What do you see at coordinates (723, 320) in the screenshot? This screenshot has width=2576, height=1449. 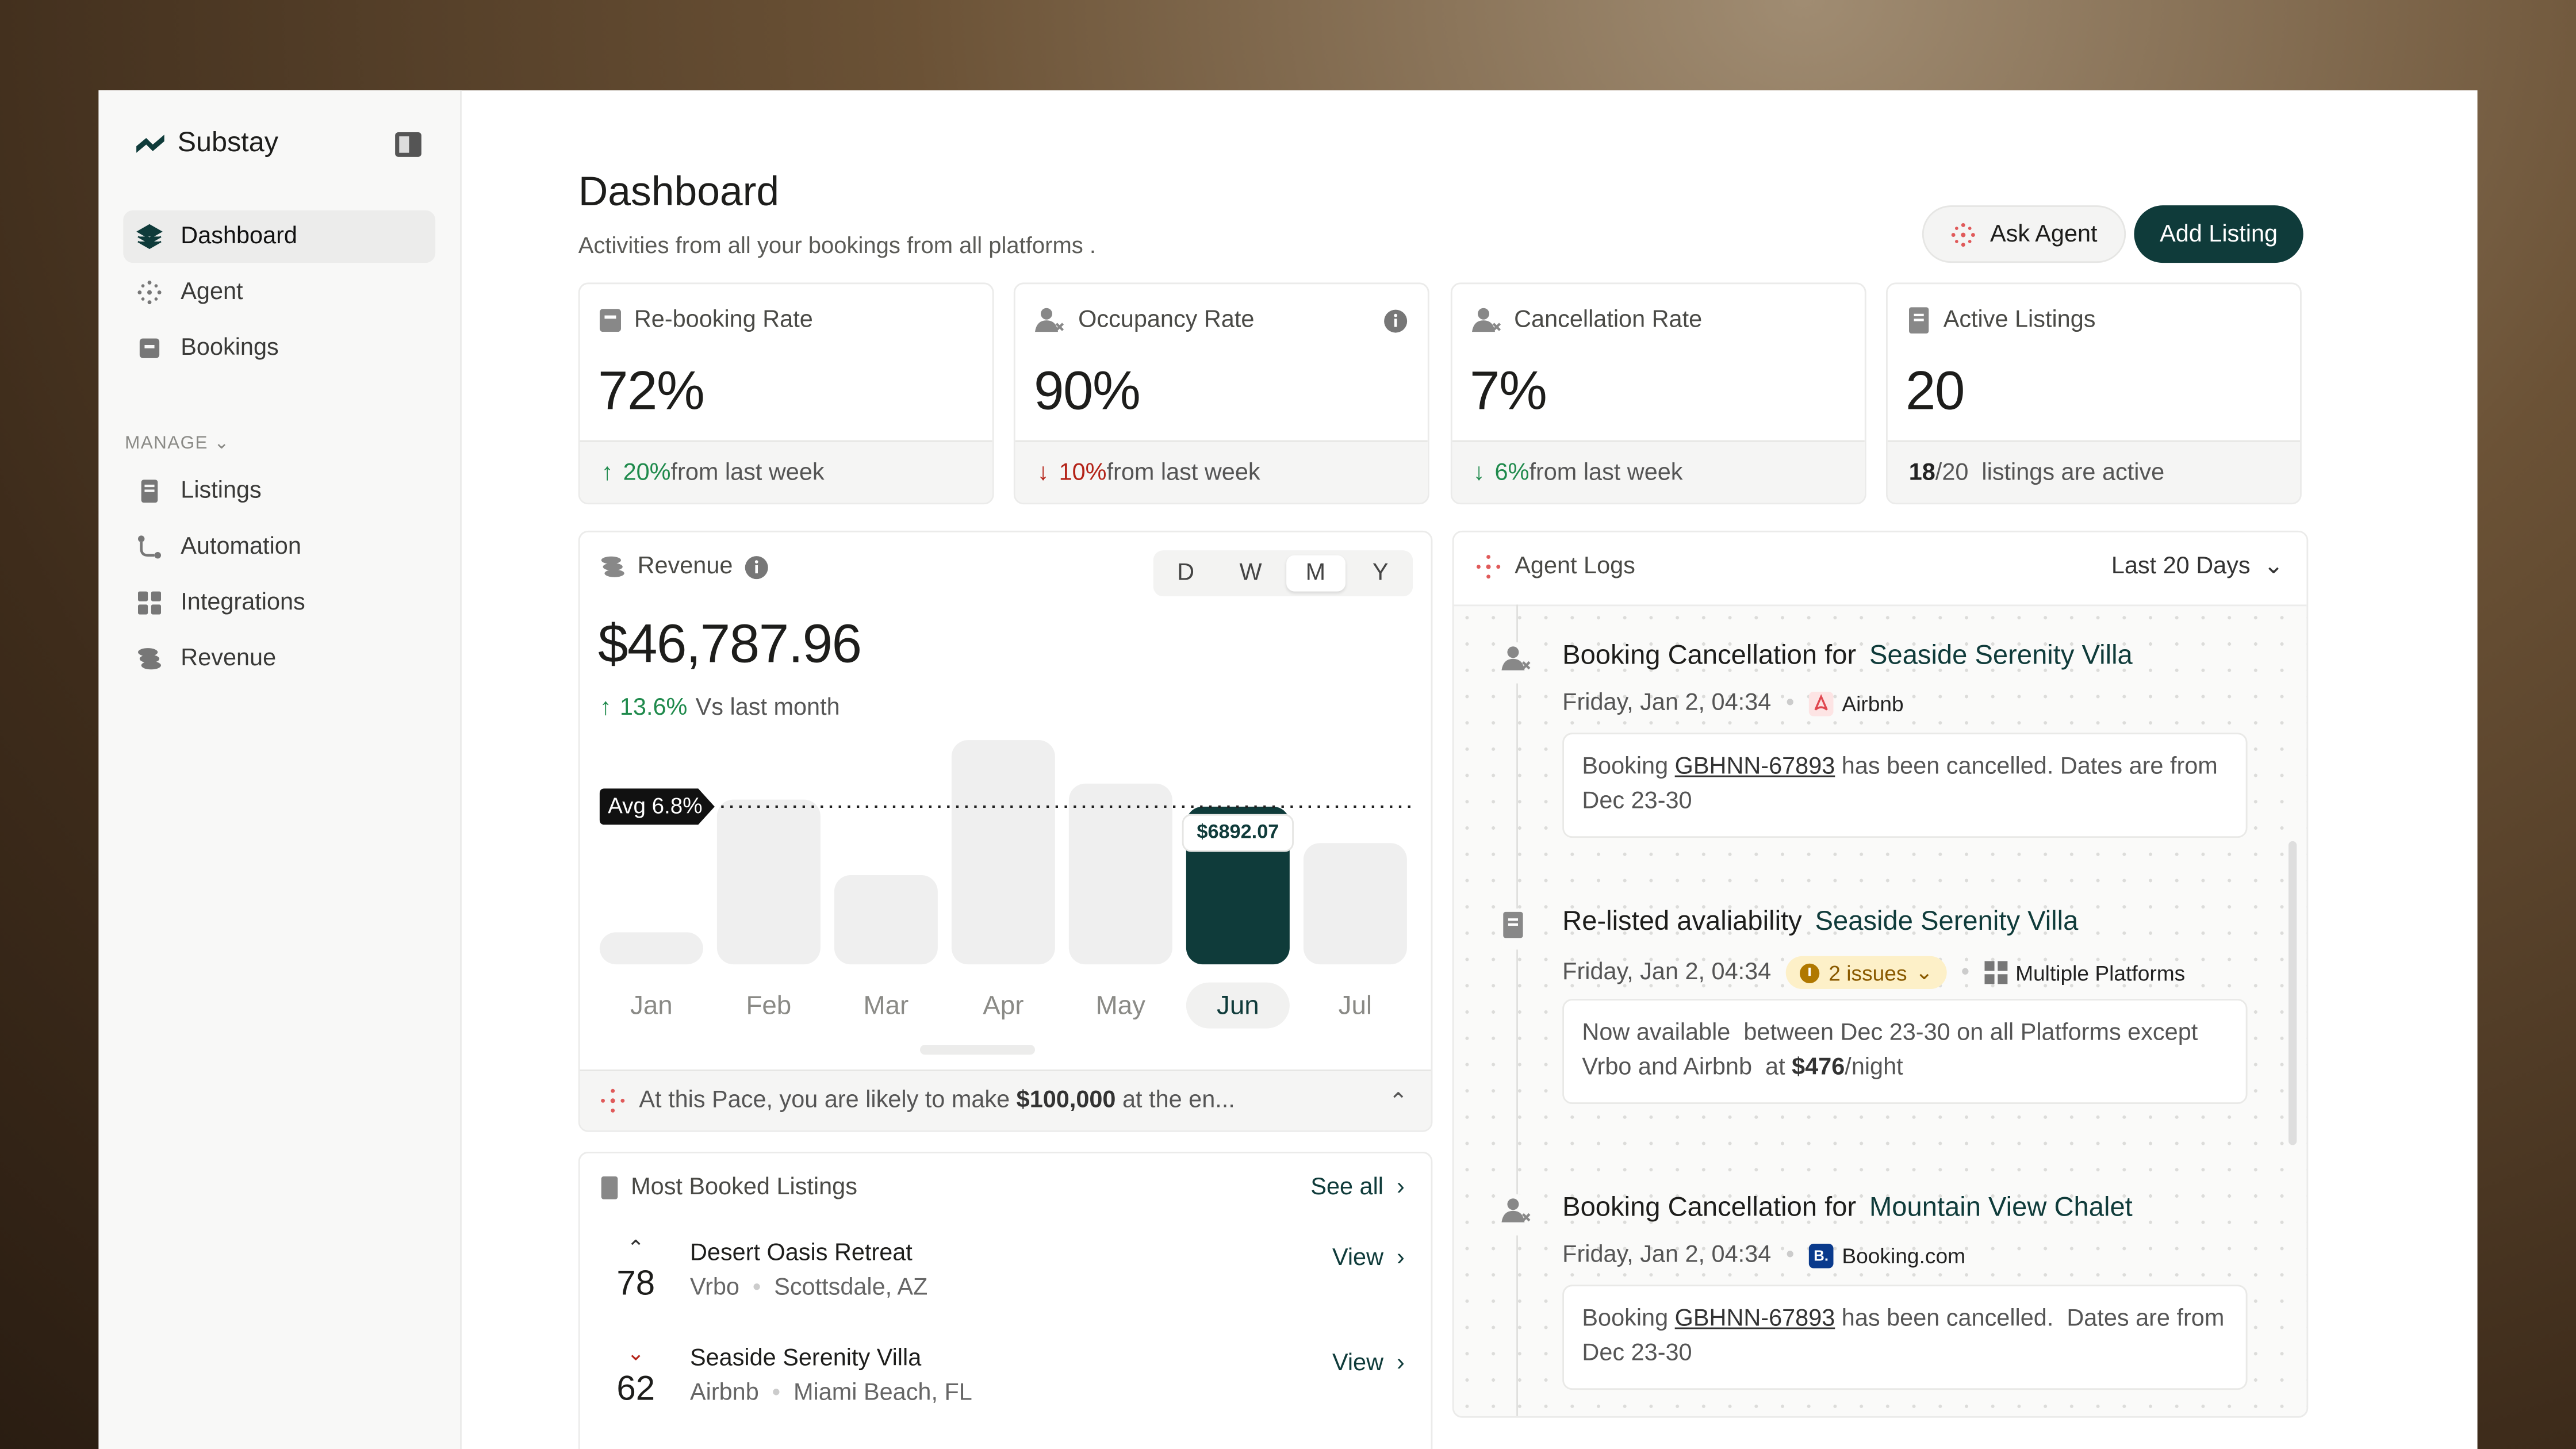 I see `stat-label: Re-booking Rate` at bounding box center [723, 320].